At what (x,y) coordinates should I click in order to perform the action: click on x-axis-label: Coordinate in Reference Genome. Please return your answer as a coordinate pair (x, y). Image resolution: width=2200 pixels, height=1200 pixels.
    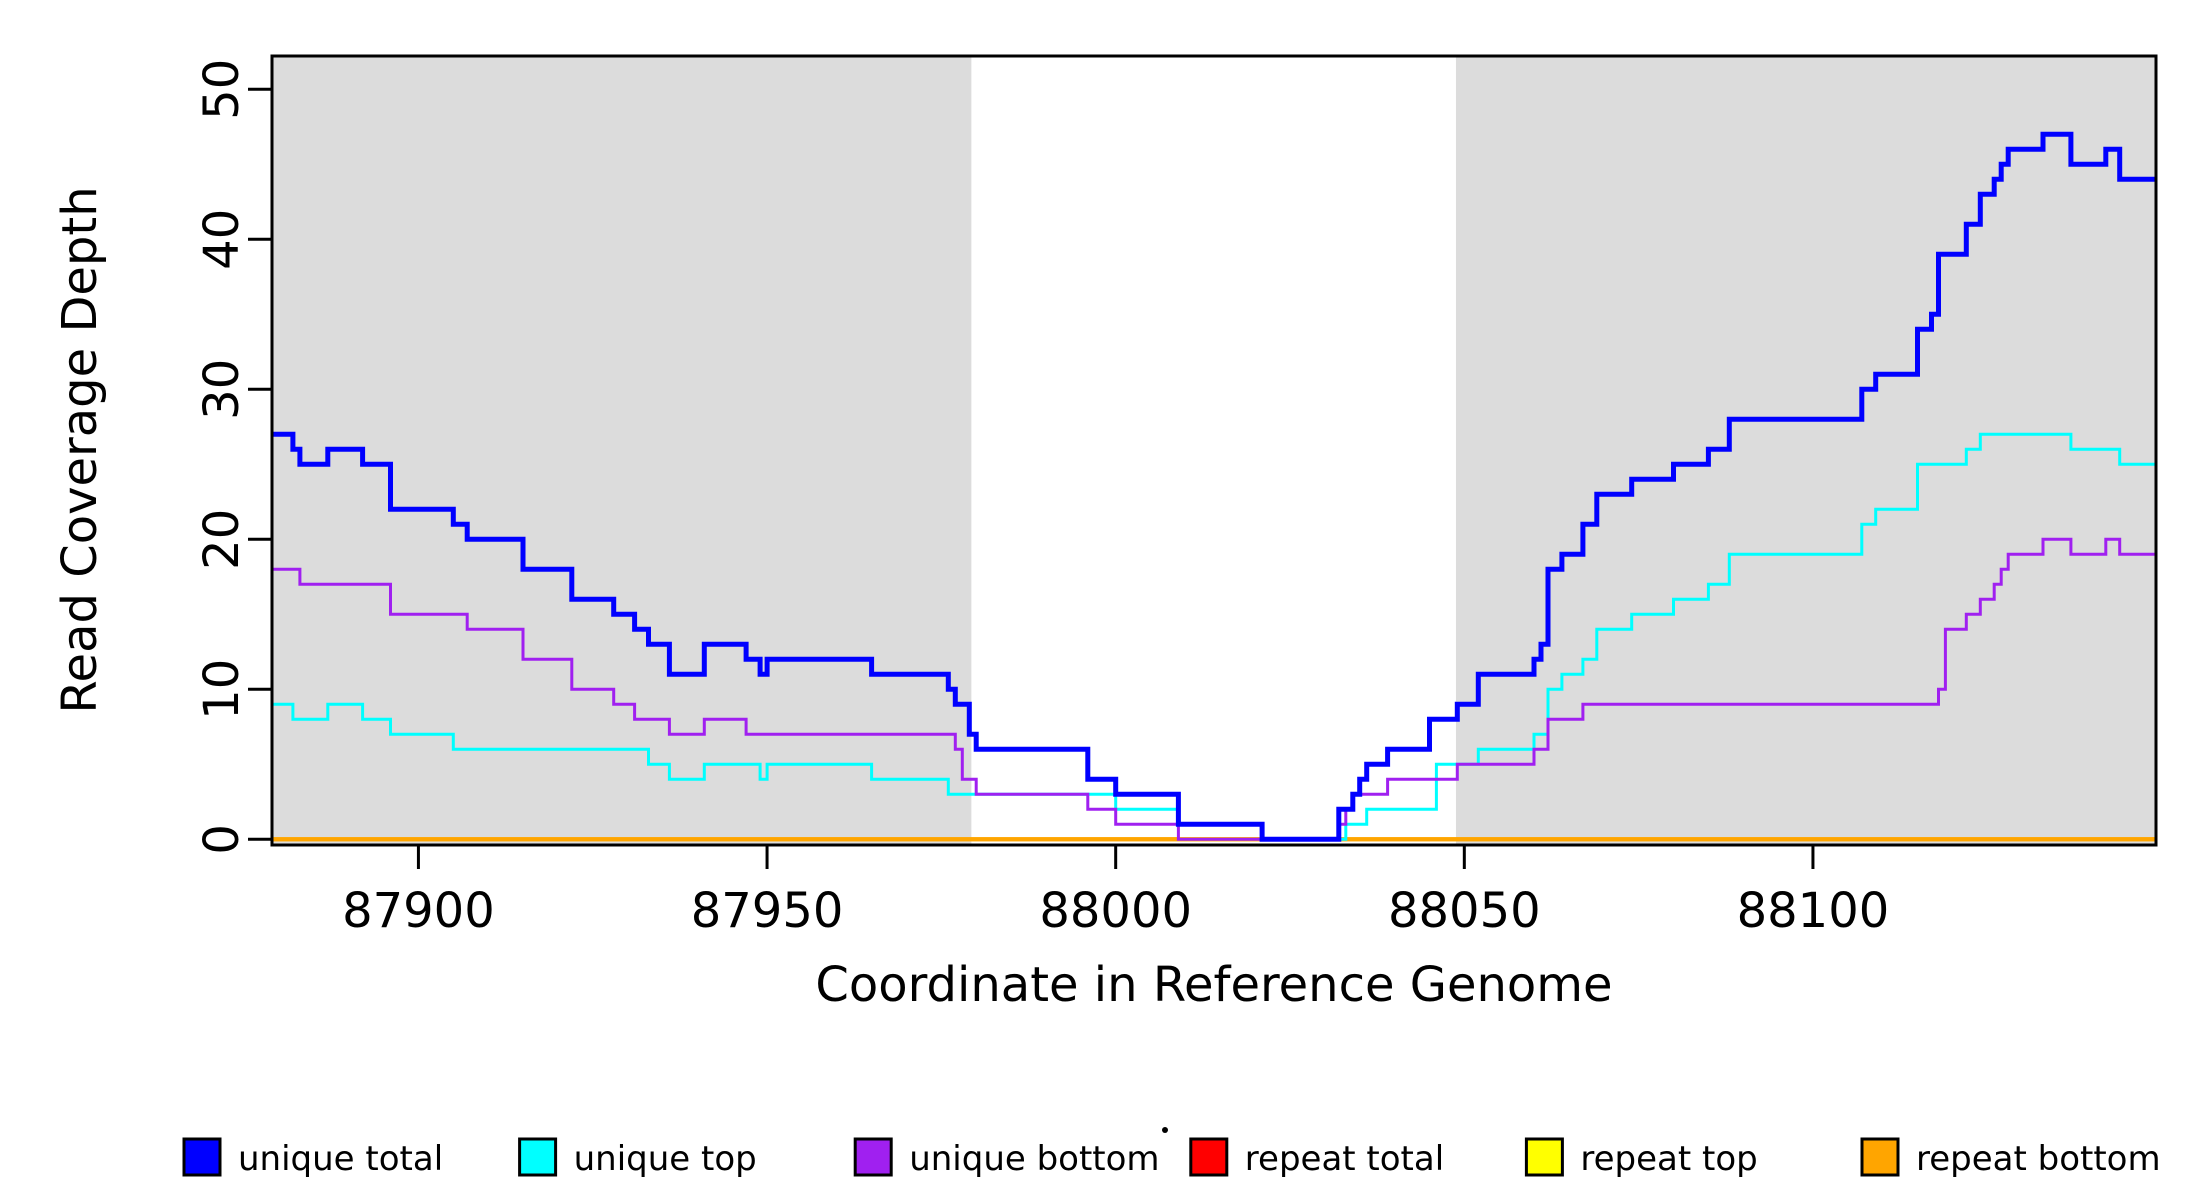
    Looking at the image, I should click on (1214, 985).